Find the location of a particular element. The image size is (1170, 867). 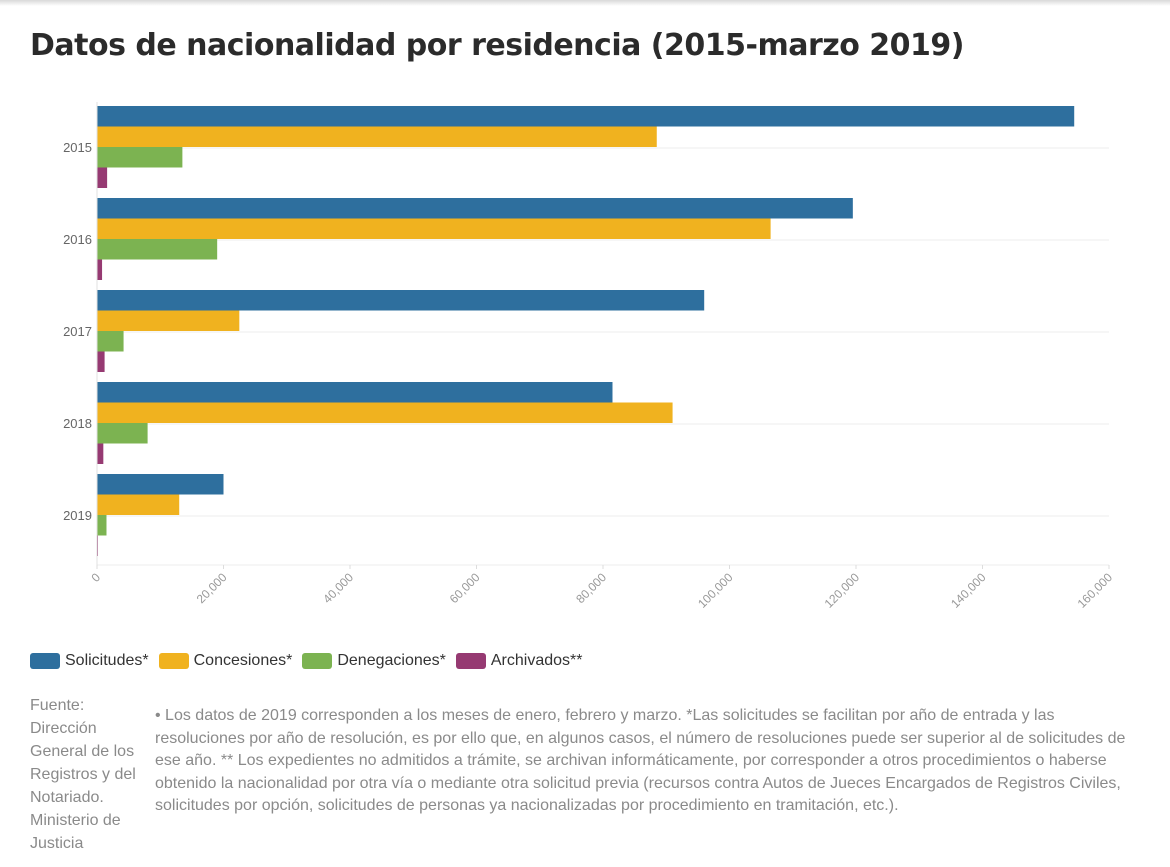

category-label-2016: 2016 is located at coordinates (77, 239).